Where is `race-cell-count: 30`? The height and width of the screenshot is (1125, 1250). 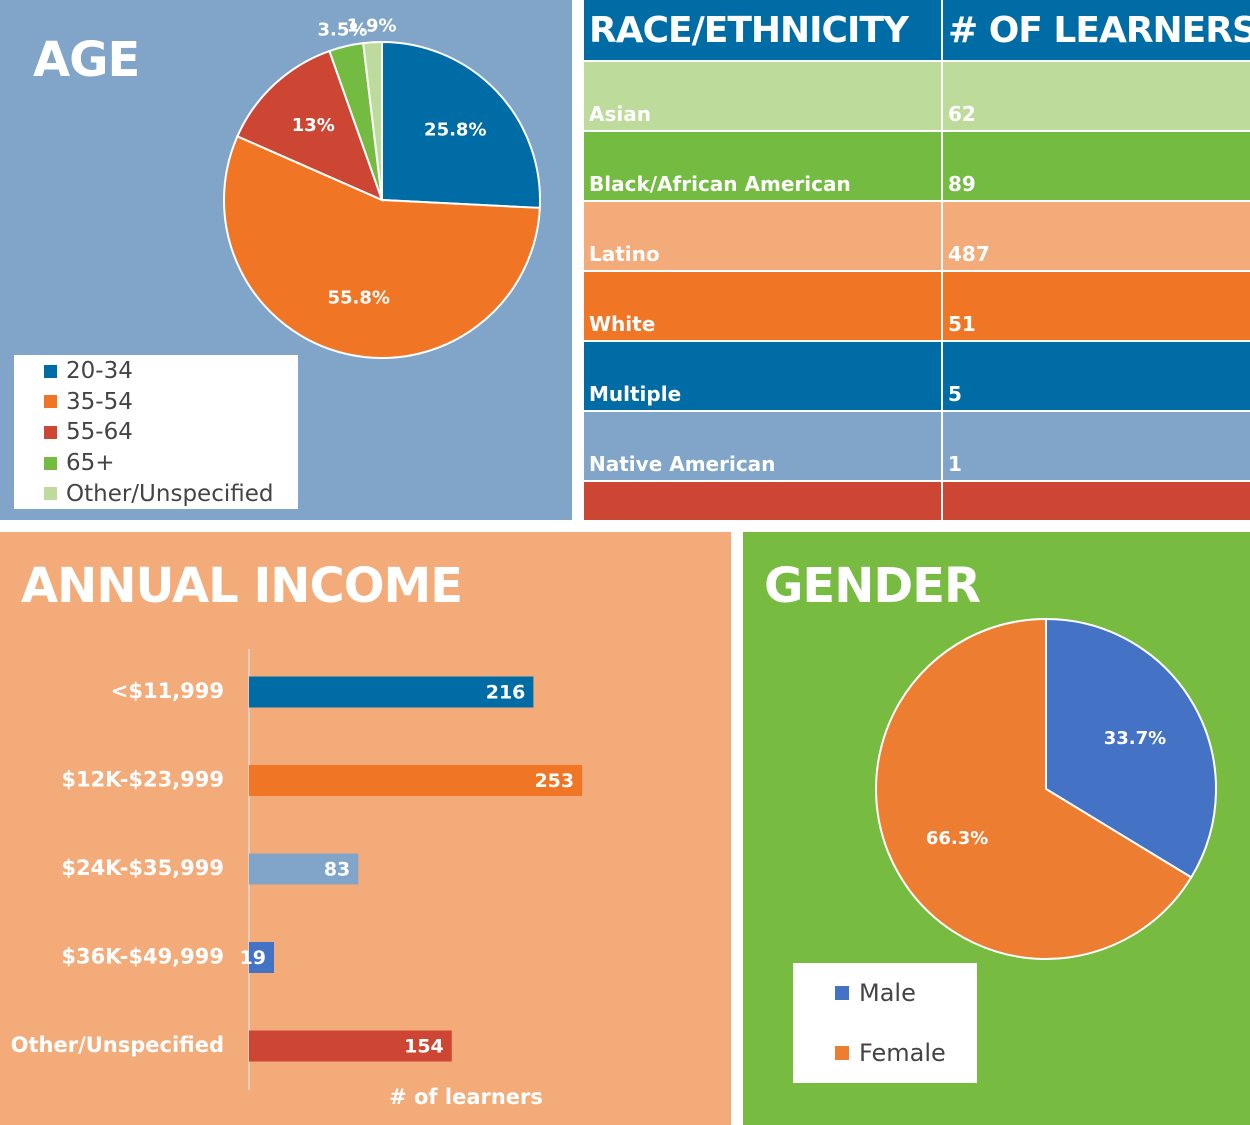
race-cell-count: 30 is located at coordinates (1096, 500).